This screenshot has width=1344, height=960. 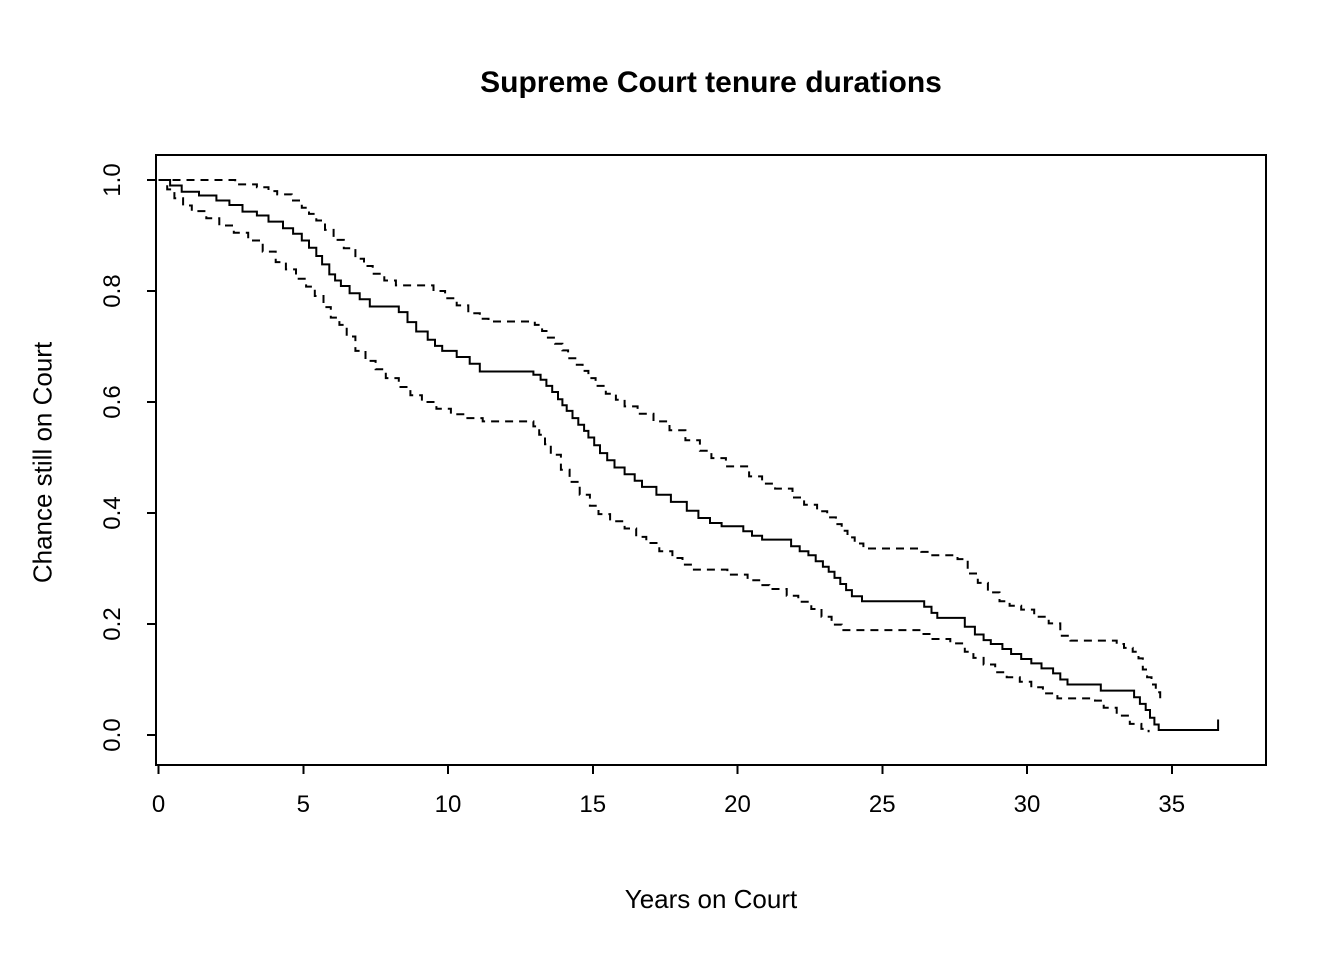 I want to click on y-axis-title: Chance still on Court, so click(x=42, y=462).